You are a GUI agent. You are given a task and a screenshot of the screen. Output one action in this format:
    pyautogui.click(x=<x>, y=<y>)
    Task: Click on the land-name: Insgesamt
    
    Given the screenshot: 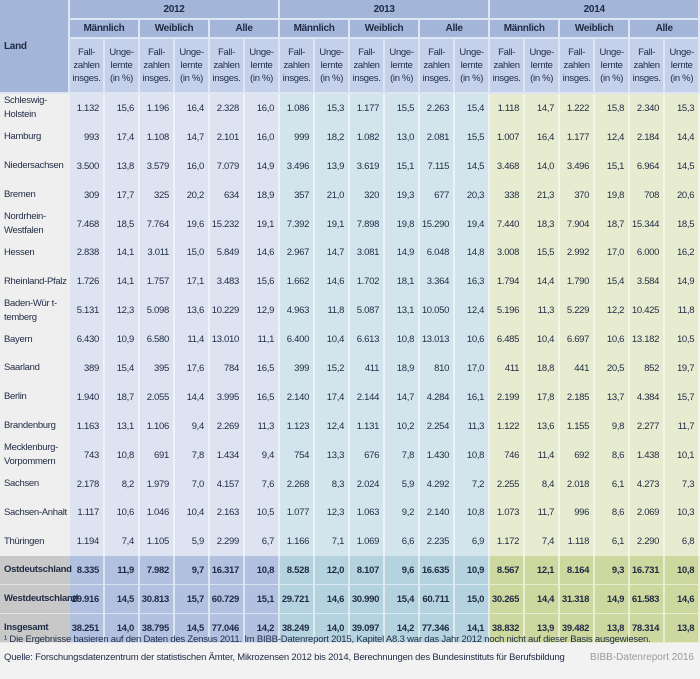 What is the action you would take?
    pyautogui.click(x=35, y=629)
    